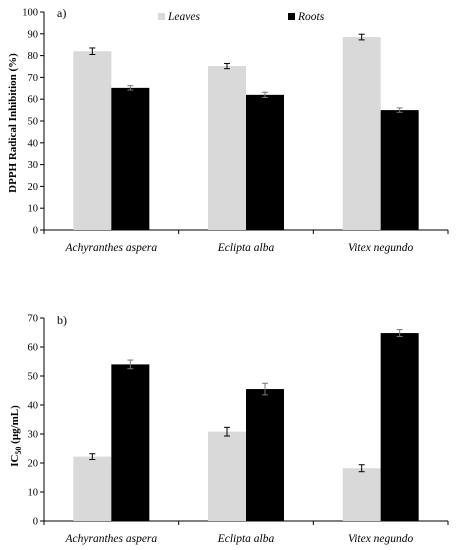  What do you see at coordinates (241, 17) in the screenshot?
I see `legend-a: Leaves Roots` at bounding box center [241, 17].